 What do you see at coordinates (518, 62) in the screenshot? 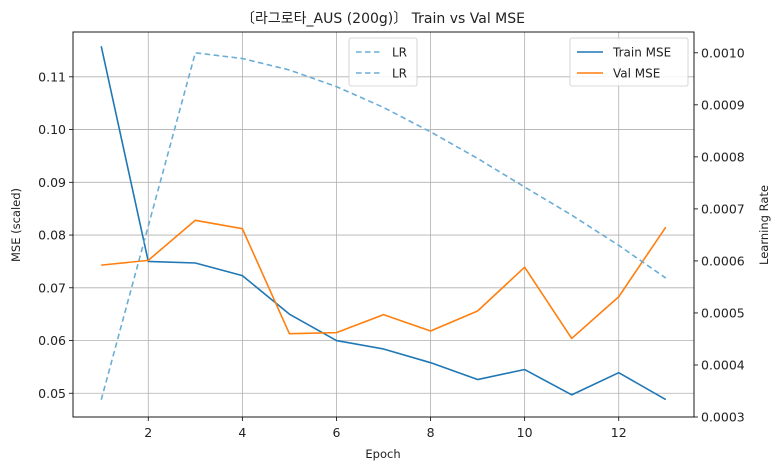
I see `legend-layer: Train MSE Val MSE LR LR` at bounding box center [518, 62].